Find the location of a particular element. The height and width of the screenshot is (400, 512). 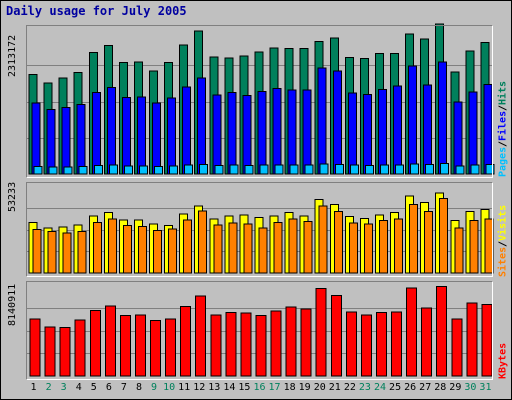

legend-visits-sites: Sites / Visits is located at coordinates (503, 231).